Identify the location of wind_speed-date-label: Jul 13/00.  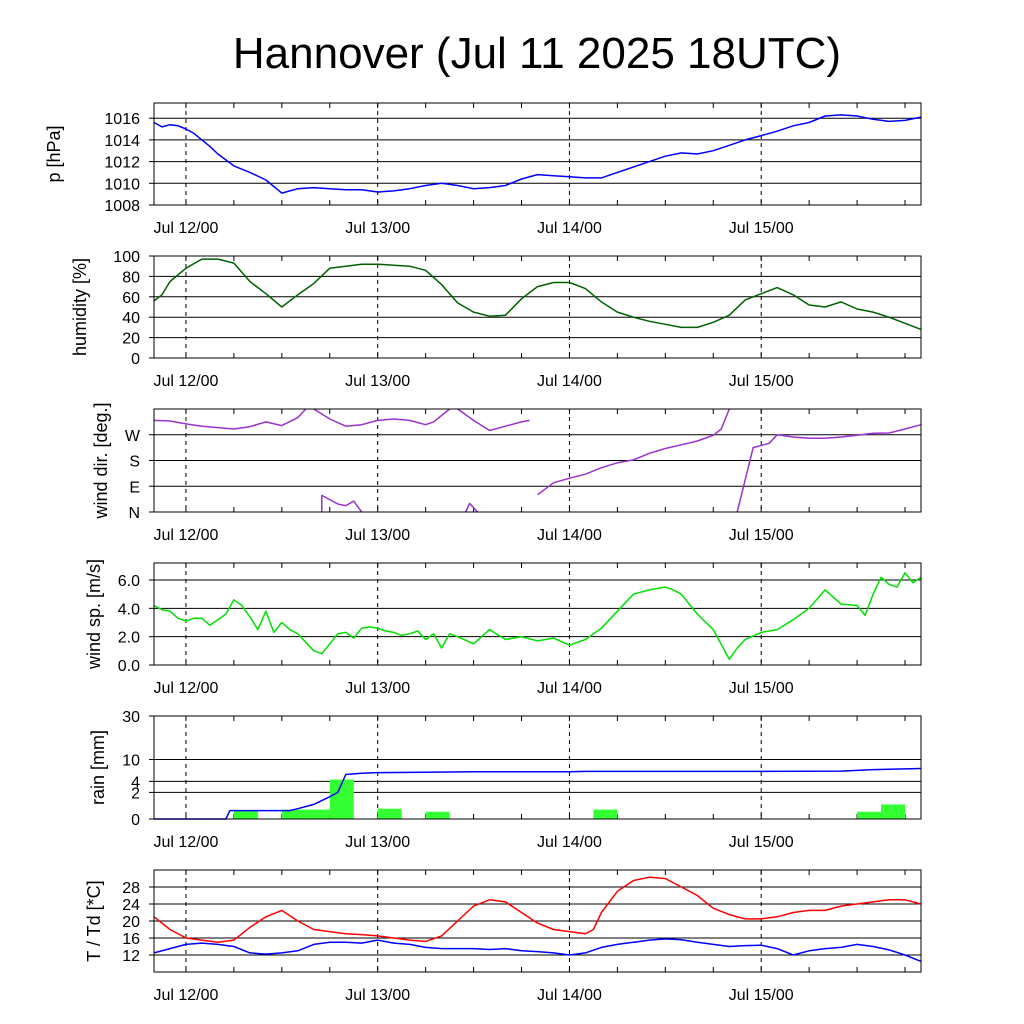
(377, 688).